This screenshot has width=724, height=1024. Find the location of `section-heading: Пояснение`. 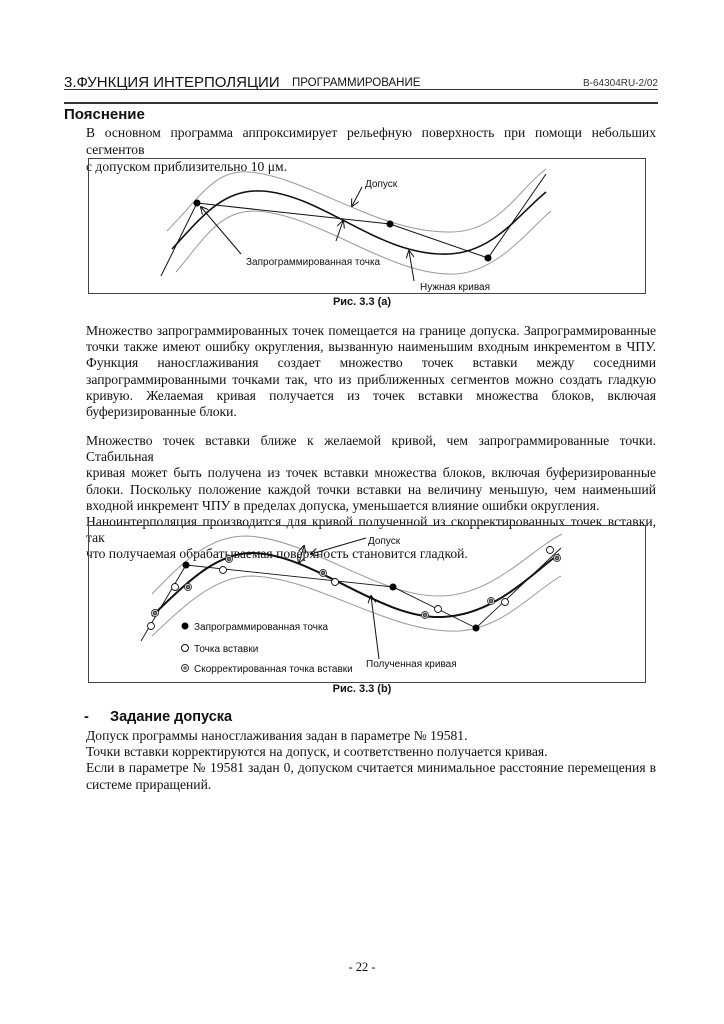

section-heading: Пояснение is located at coordinates (104, 114).